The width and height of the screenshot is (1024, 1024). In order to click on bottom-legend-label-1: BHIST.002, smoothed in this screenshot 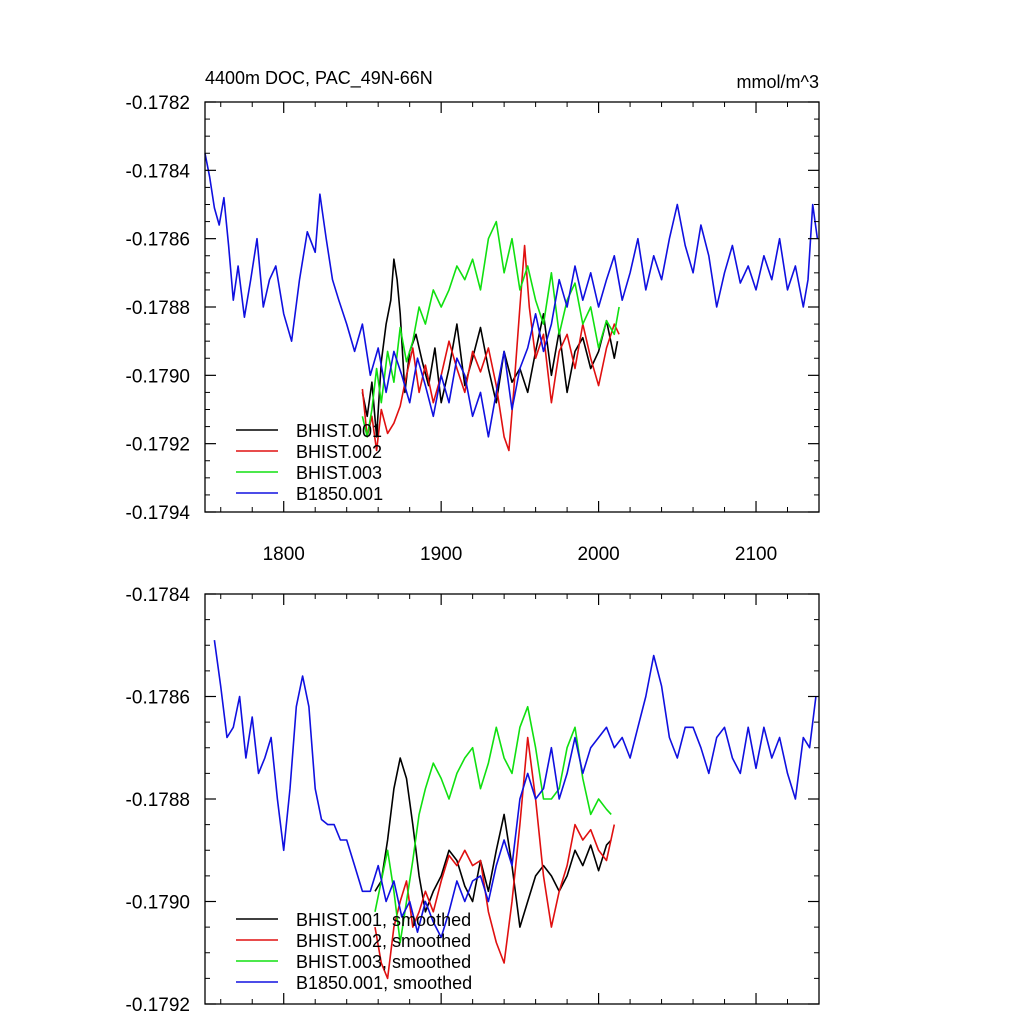, I will do `click(383, 941)`.